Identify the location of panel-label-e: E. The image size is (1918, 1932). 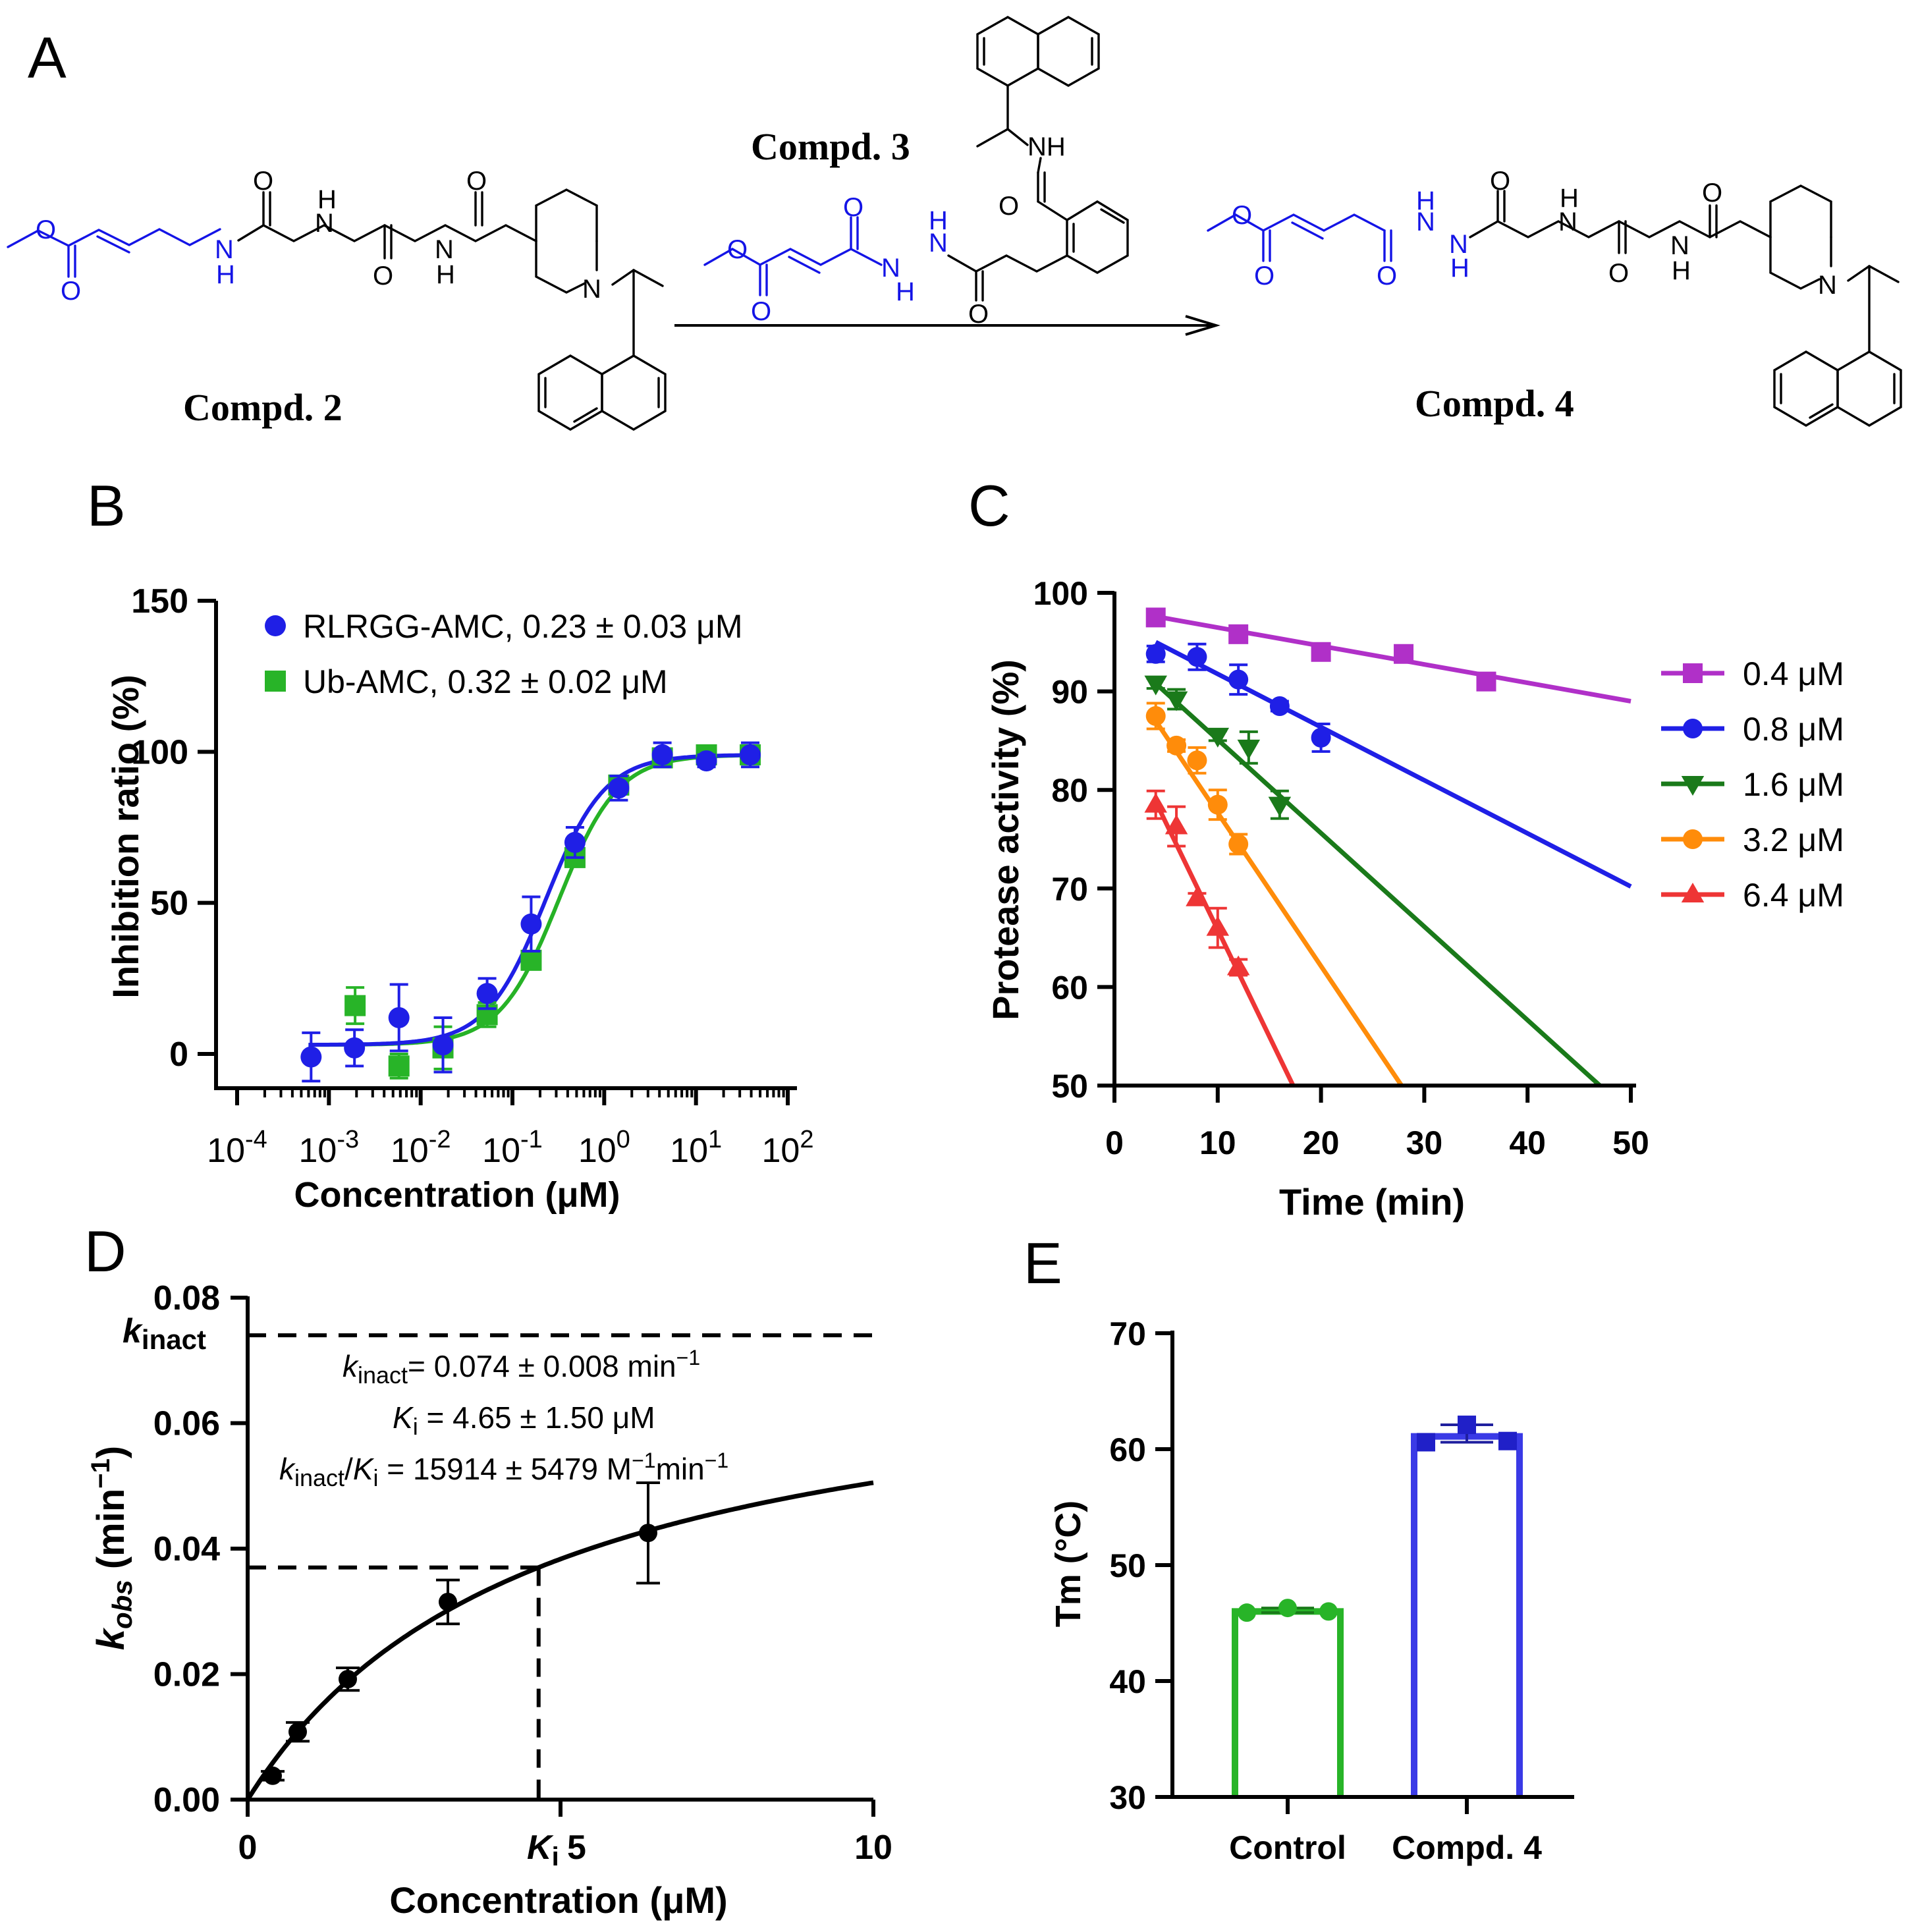
(1043, 1263).